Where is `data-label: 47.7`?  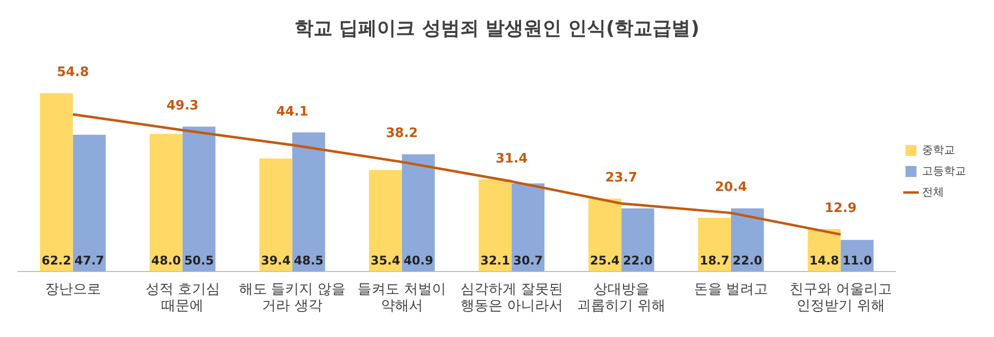 data-label: 47.7 is located at coordinates (89, 261).